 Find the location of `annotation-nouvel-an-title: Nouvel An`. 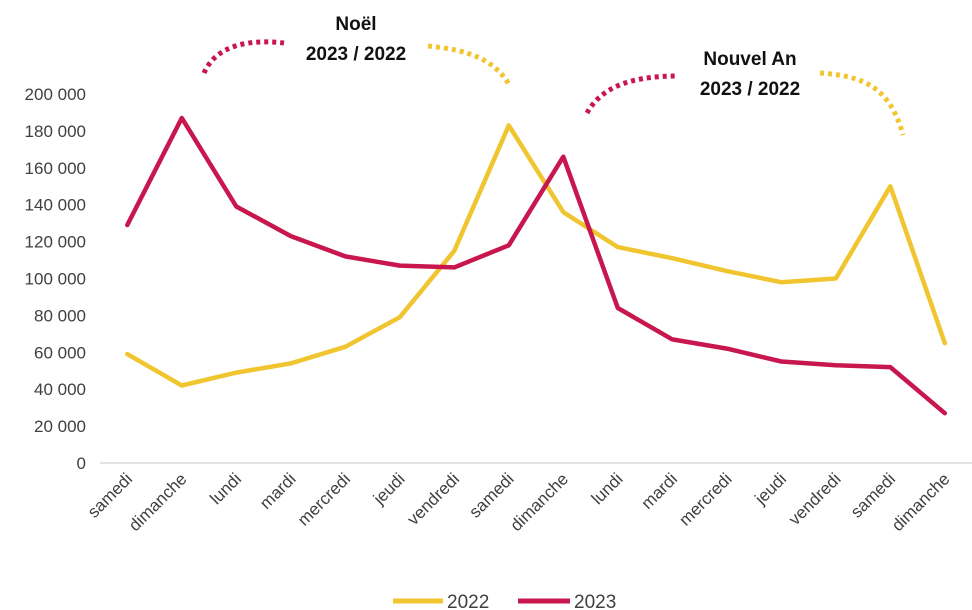

annotation-nouvel-an-title: Nouvel An is located at coordinates (749, 59).